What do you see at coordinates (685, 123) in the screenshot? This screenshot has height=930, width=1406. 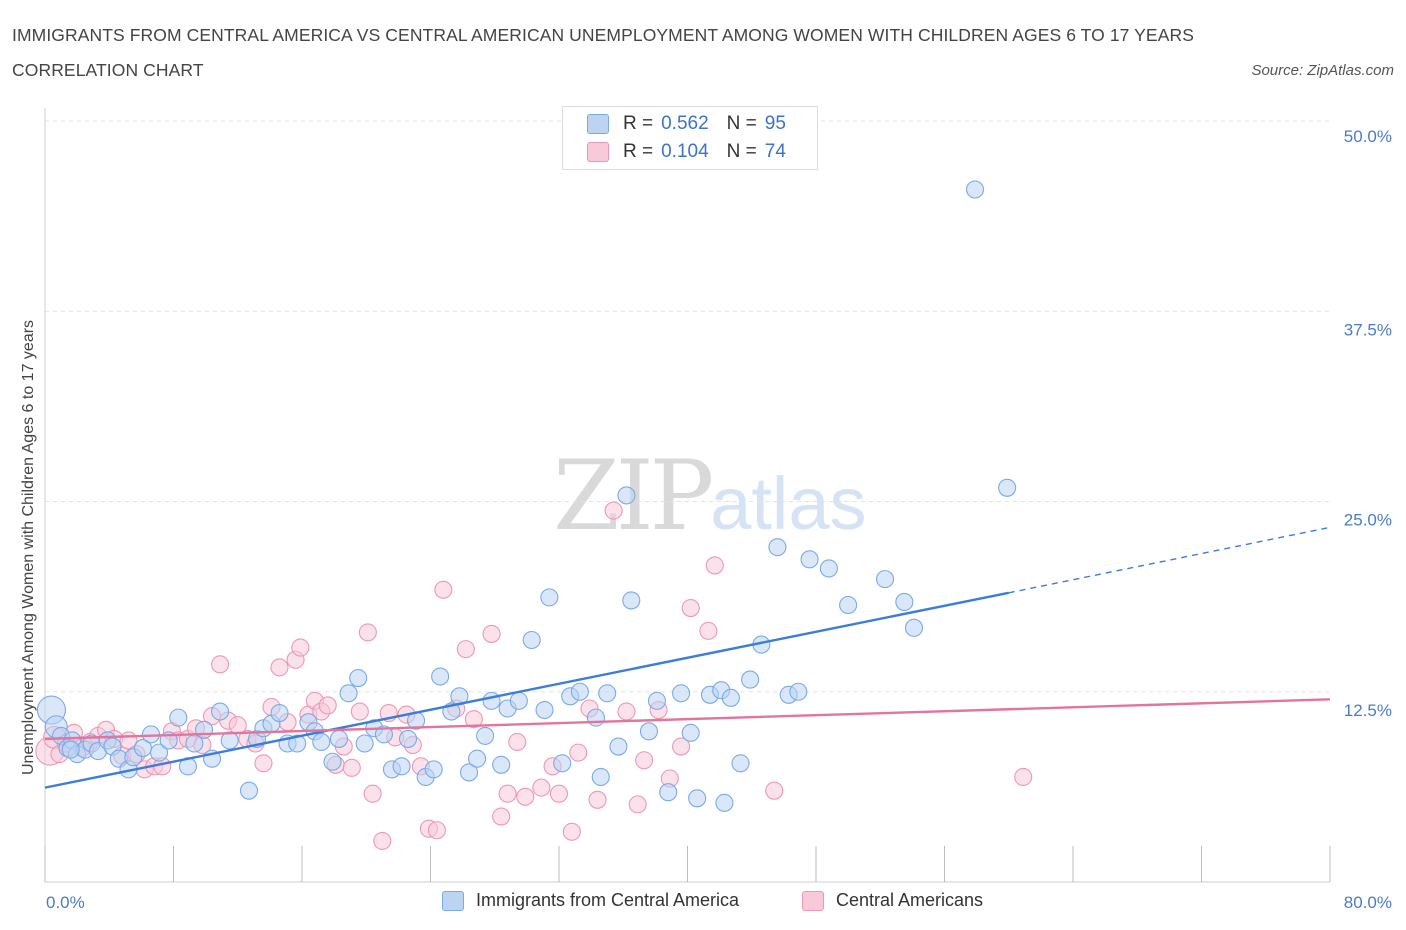 I see `legend-r-value: 0.562` at bounding box center [685, 123].